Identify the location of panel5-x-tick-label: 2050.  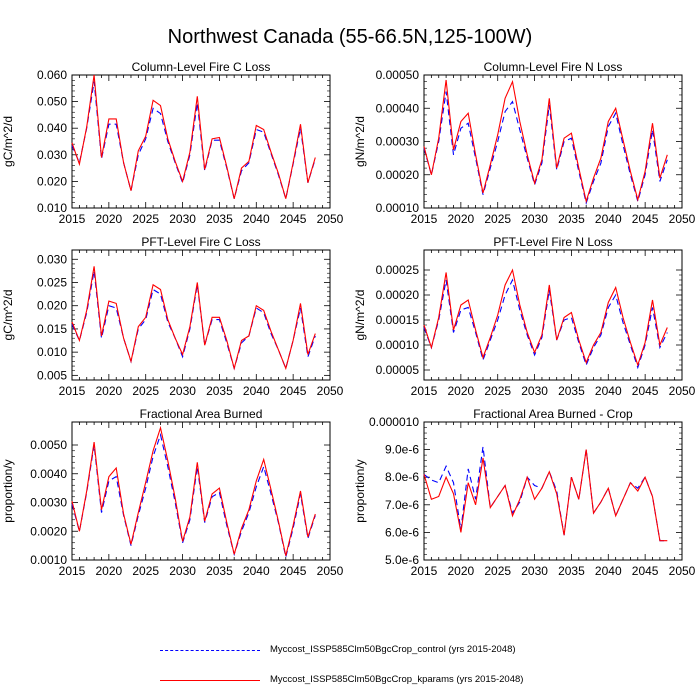
(330, 571).